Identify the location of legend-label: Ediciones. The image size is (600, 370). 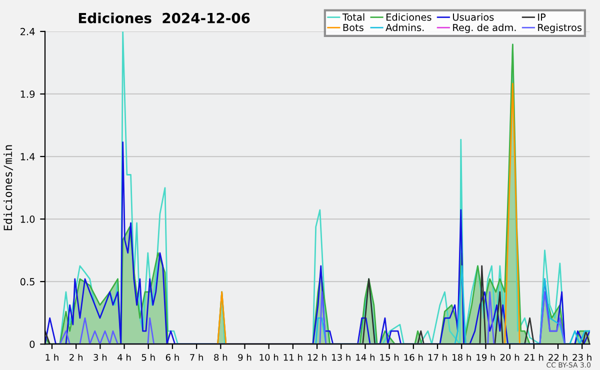
(409, 17).